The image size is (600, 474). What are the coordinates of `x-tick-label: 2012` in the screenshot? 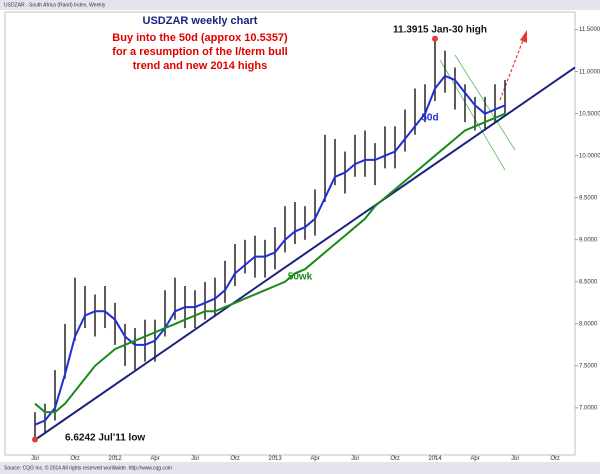 It's located at (115, 459).